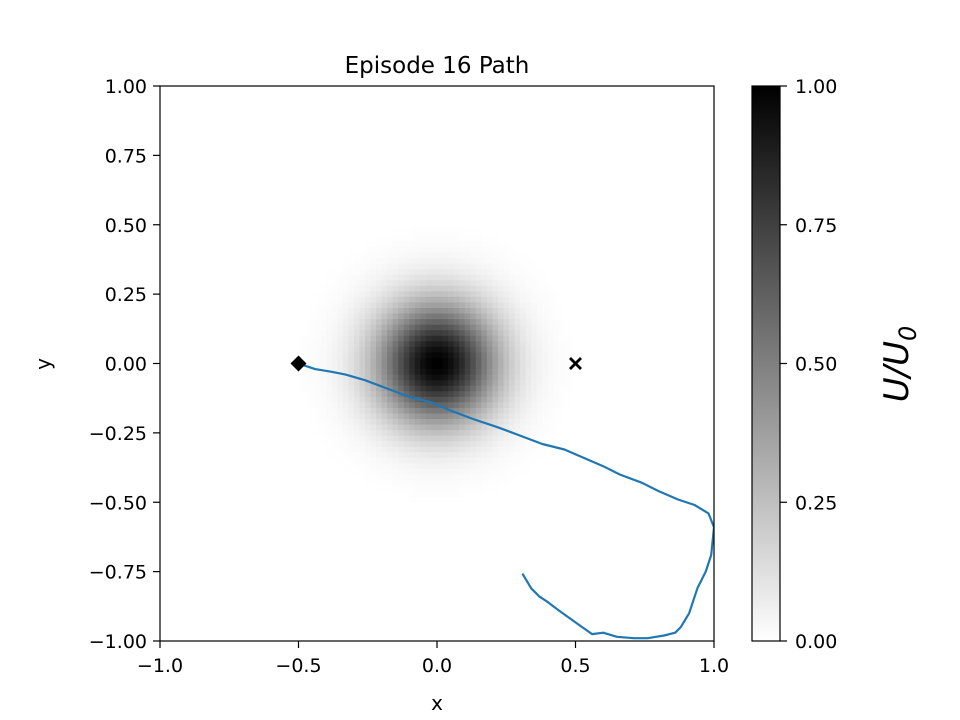  I want to click on y-axis: 1.000.750.500.250.00−0.25−0.50−0.75−1.00, so click(124, 364).